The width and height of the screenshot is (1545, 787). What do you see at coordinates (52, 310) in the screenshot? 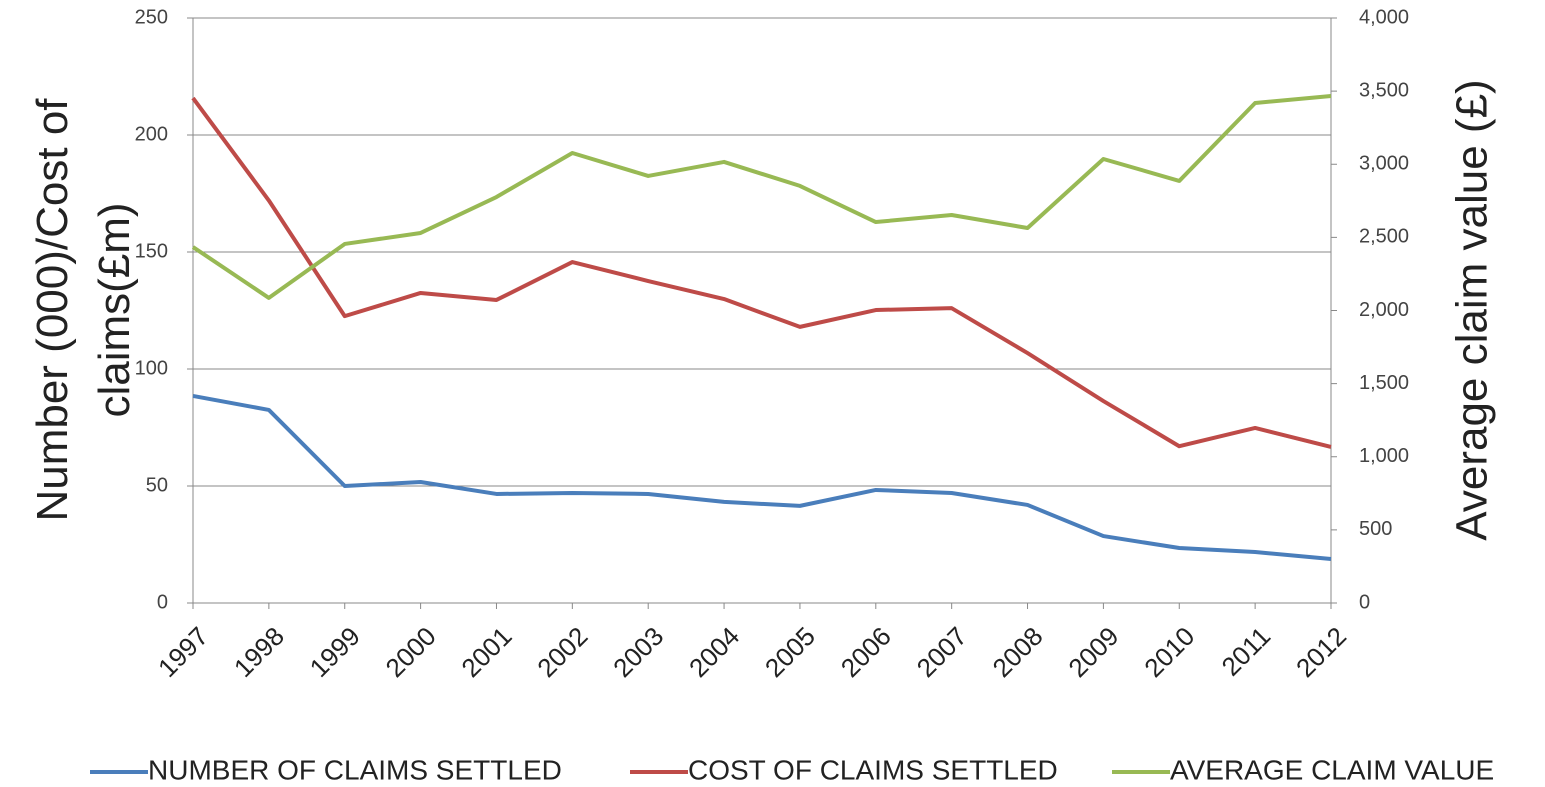
I see `y-axis-title-line: Number (000)/Cost of` at bounding box center [52, 310].